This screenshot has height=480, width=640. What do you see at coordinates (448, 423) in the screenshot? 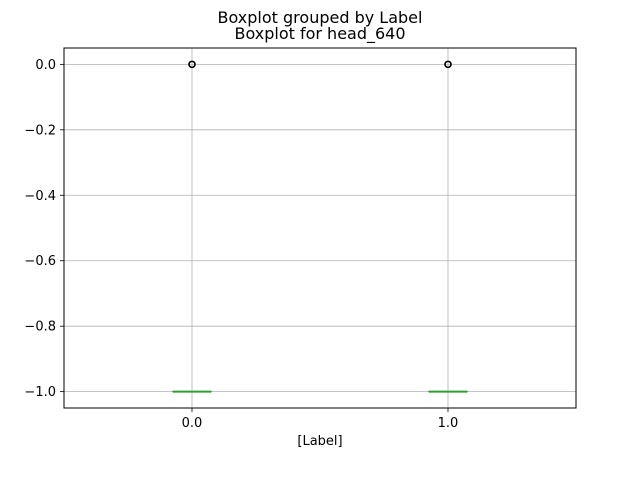
I see `x-tick-label: 1.0` at bounding box center [448, 423].